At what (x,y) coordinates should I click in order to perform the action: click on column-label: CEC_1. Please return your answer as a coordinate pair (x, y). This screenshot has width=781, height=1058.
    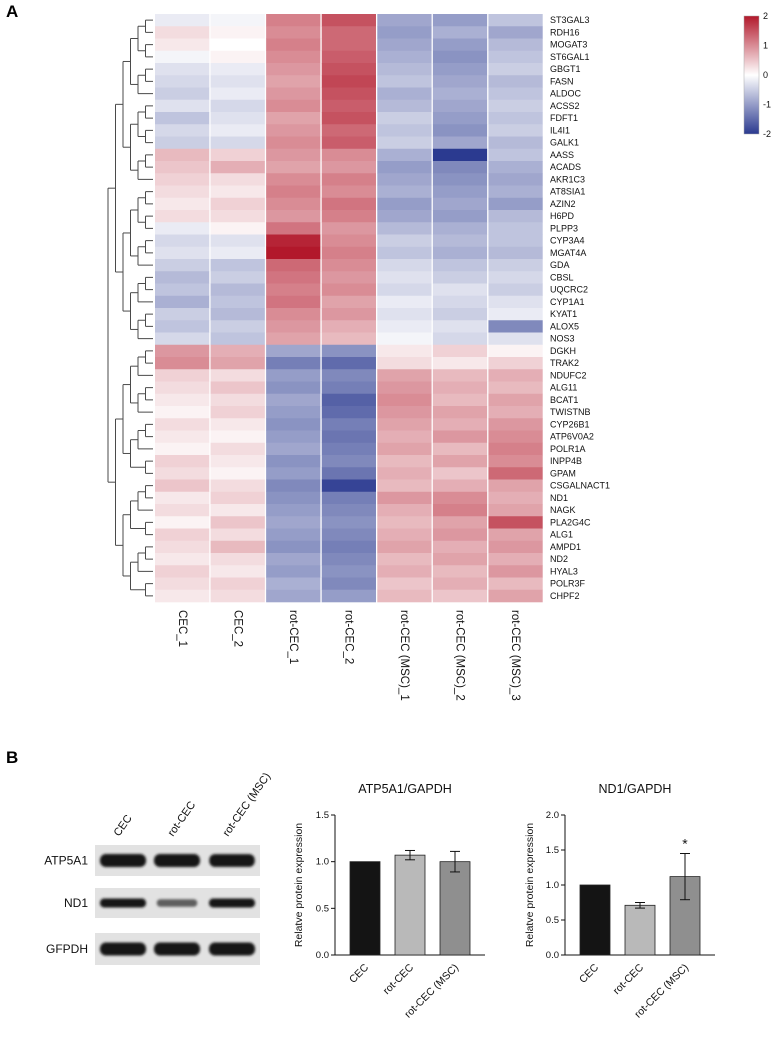
    Looking at the image, I should click on (182, 628).